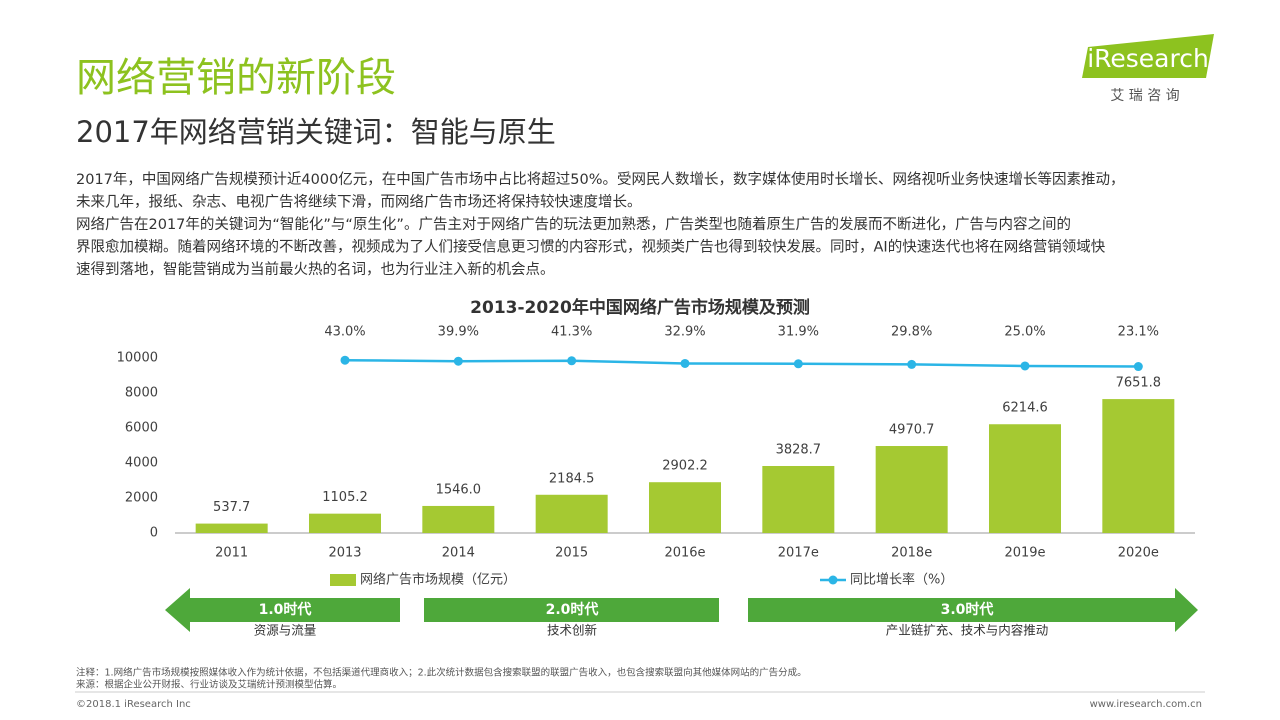  Describe the element at coordinates (572, 478) in the screenshot. I see `bar-label: 2184.5` at that location.